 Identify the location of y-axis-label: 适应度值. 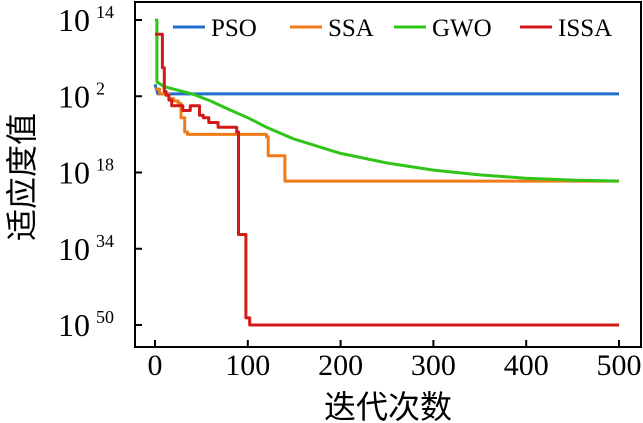
(22, 177).